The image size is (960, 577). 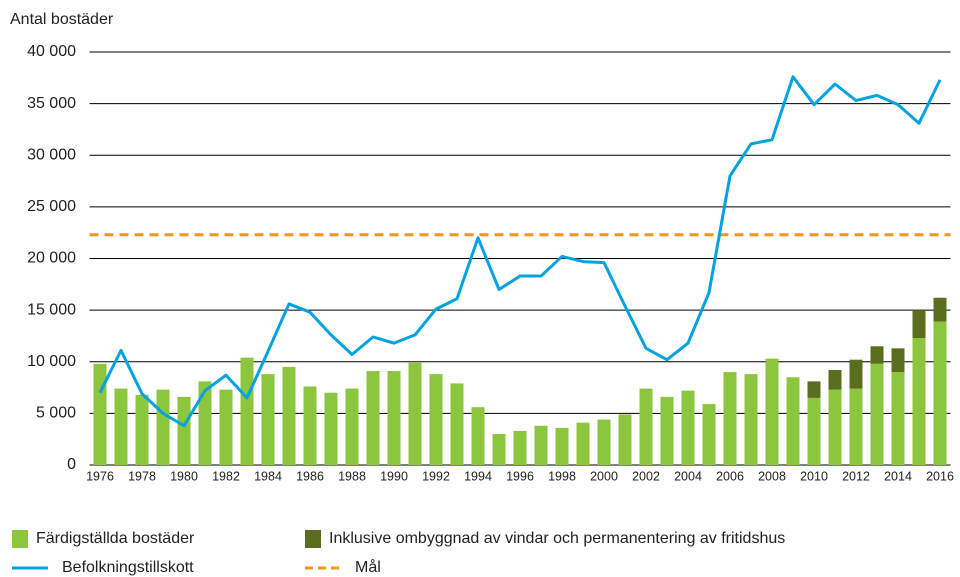 I want to click on x-tick-label: 1986, so click(x=310, y=476).